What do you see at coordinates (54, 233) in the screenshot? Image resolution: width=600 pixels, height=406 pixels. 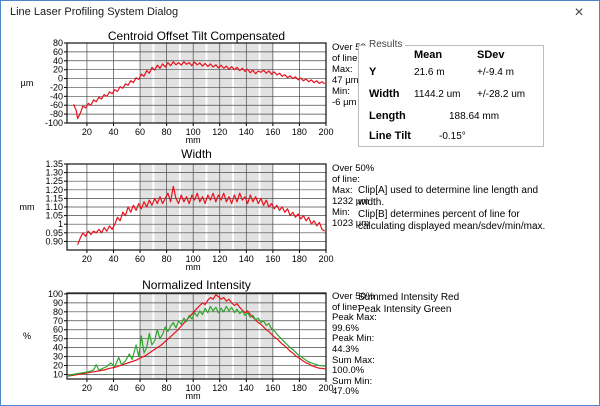 I see `svg-text: 0.95` at bounding box center [54, 233].